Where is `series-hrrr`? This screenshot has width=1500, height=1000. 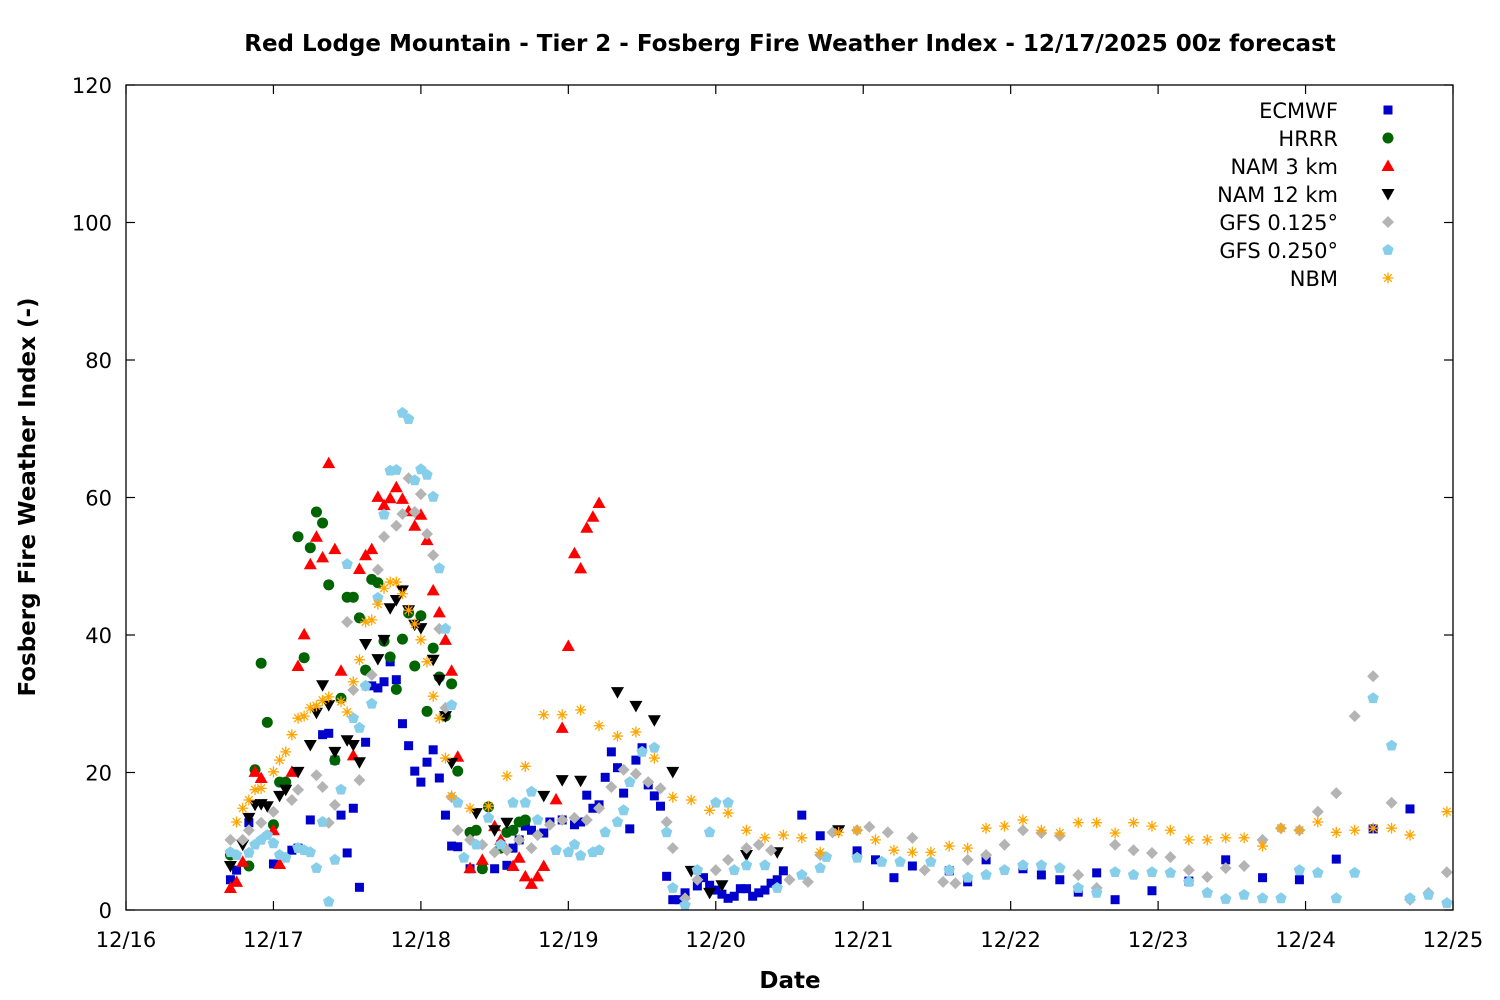
series-hrrr is located at coordinates (377, 690).